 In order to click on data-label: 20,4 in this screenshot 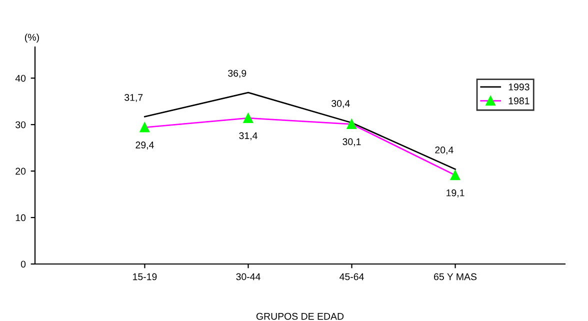, I will do `click(444, 150)`.